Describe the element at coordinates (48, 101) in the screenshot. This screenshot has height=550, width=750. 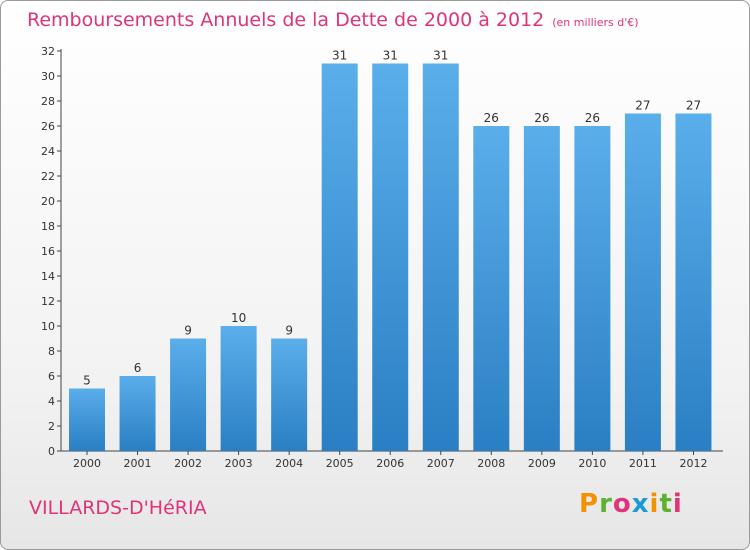
I see `y-tick-label: 28` at that location.